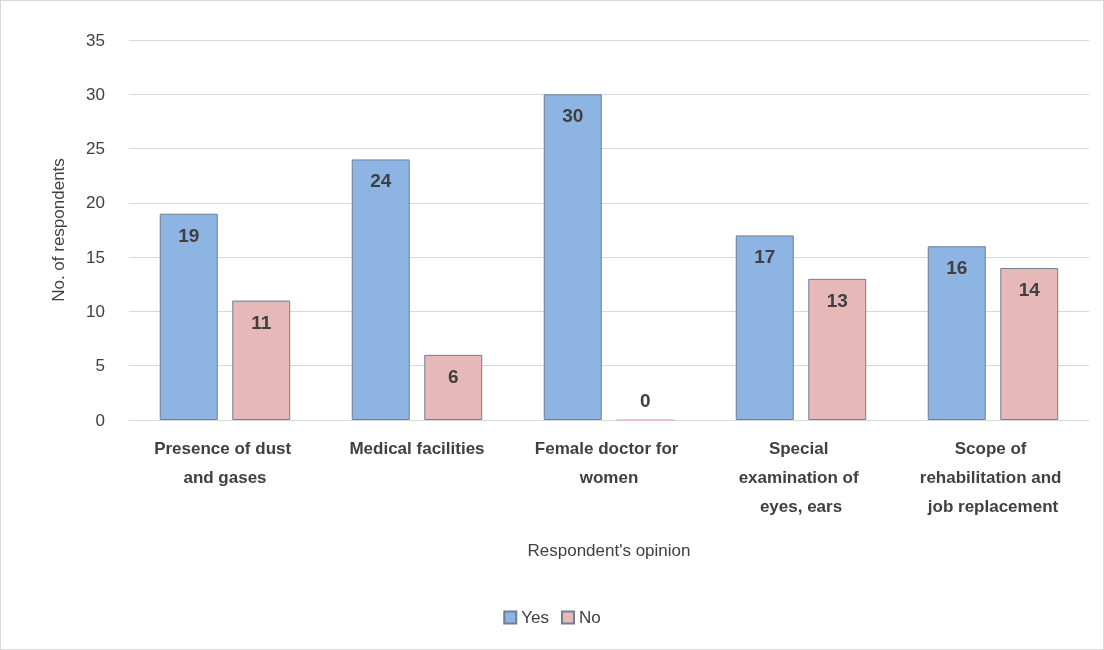  I want to click on legend-label: No, so click(590, 617).